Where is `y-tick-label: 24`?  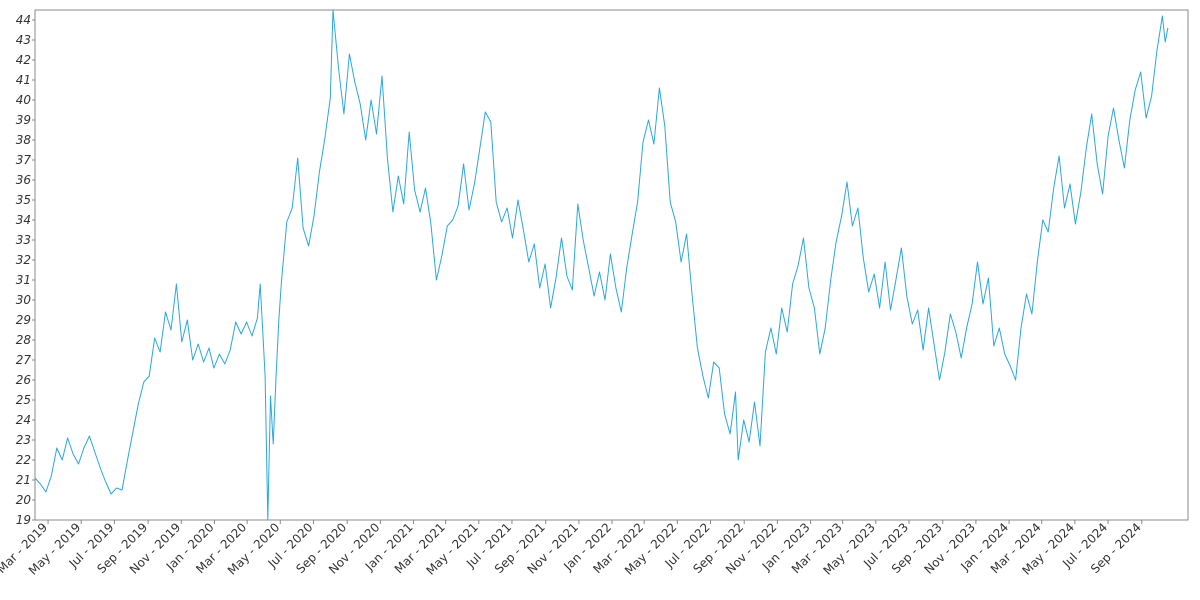
y-tick-label: 24 is located at coordinates (23, 420).